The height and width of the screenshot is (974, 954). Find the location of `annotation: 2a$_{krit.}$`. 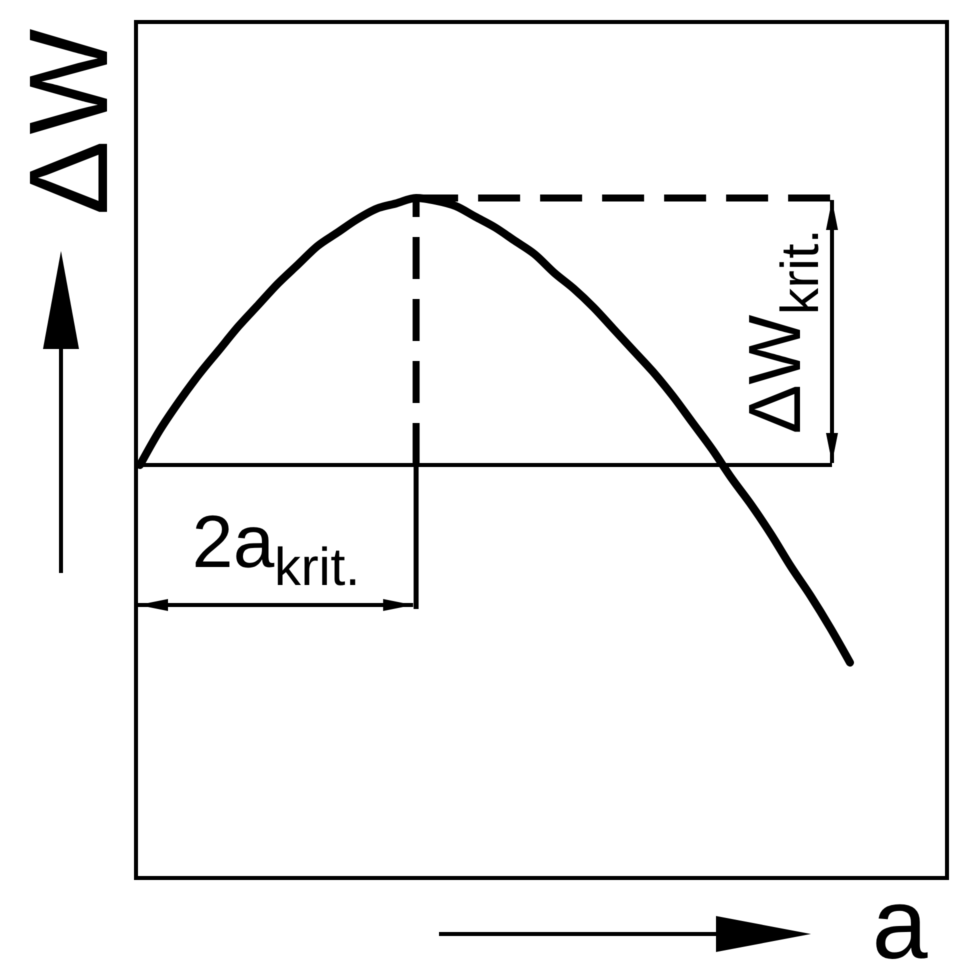

annotation: 2a$_{krit.}$ is located at coordinates (276, 548).